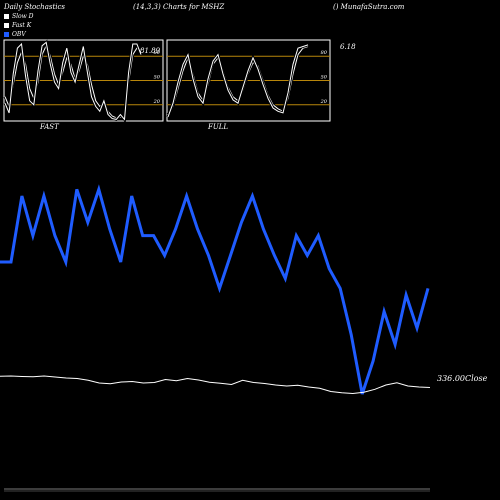 The height and width of the screenshot is (500, 500). Describe the element at coordinates (150, 51) in the screenshot. I see `fast-current-value: 81.89` at that location.